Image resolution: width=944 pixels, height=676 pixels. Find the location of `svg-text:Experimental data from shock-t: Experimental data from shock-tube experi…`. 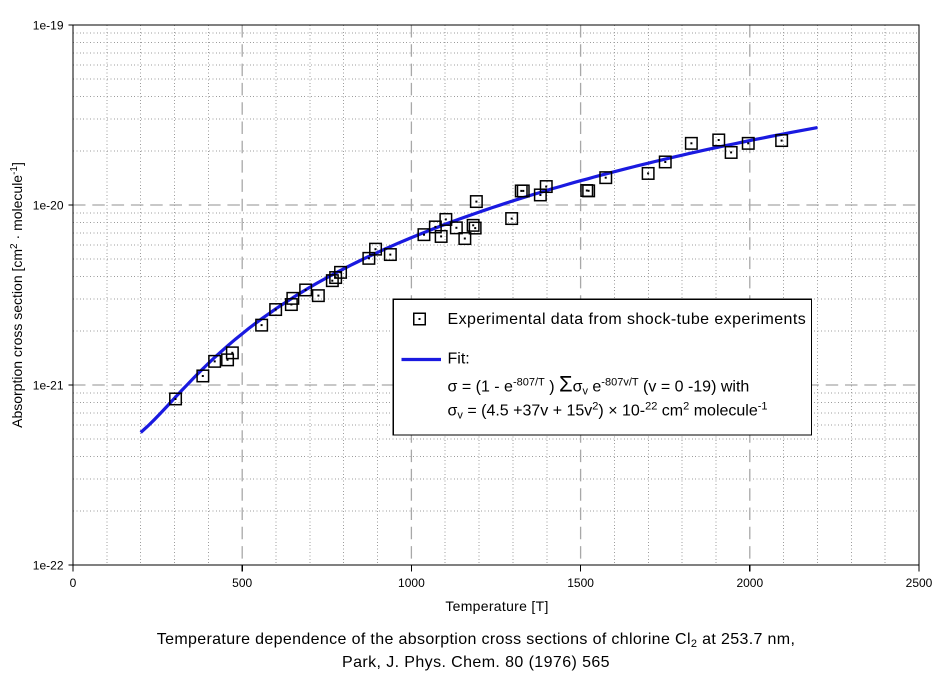

svg-text:Experimental data from shock-t: Experimental data from shock-tube experi… is located at coordinates (627, 319).